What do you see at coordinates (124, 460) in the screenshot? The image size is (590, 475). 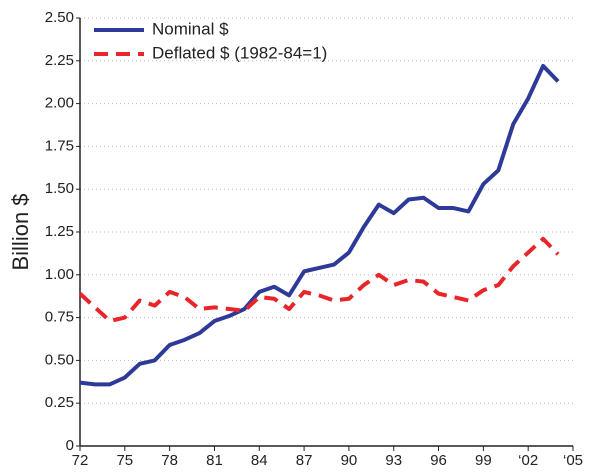 I see `x-tick-label: 75` at bounding box center [124, 460].